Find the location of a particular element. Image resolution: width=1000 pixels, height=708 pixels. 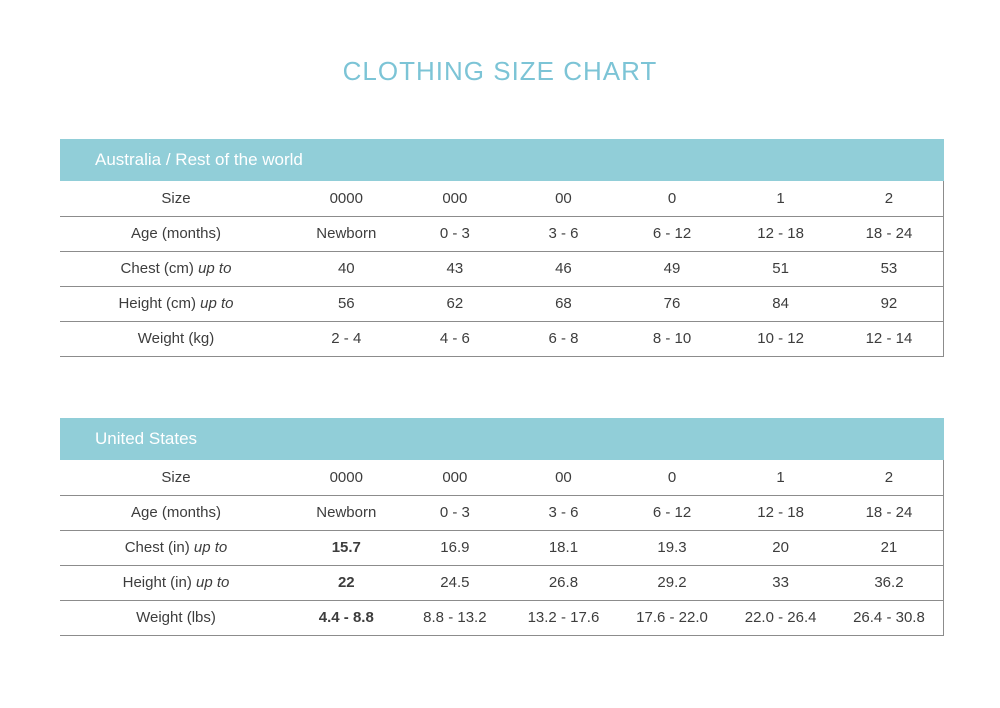

table-header-label: Australia / Rest of the world is located at coordinates (199, 159).